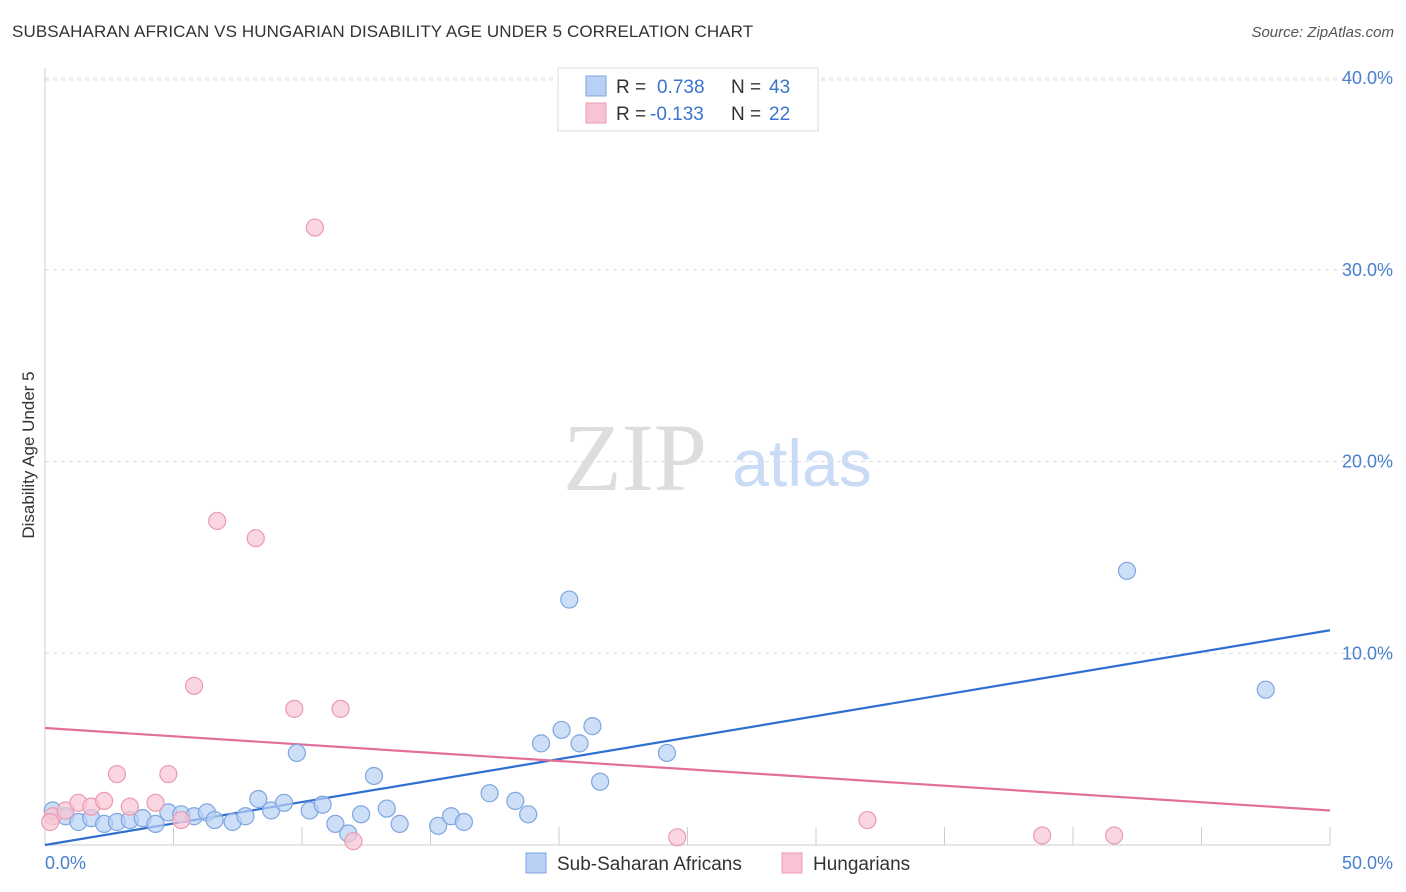 This screenshot has height=892, width=1406. What do you see at coordinates (1367, 78) in the screenshot?
I see `y-tick-label-3: 40.0%` at bounding box center [1367, 78].